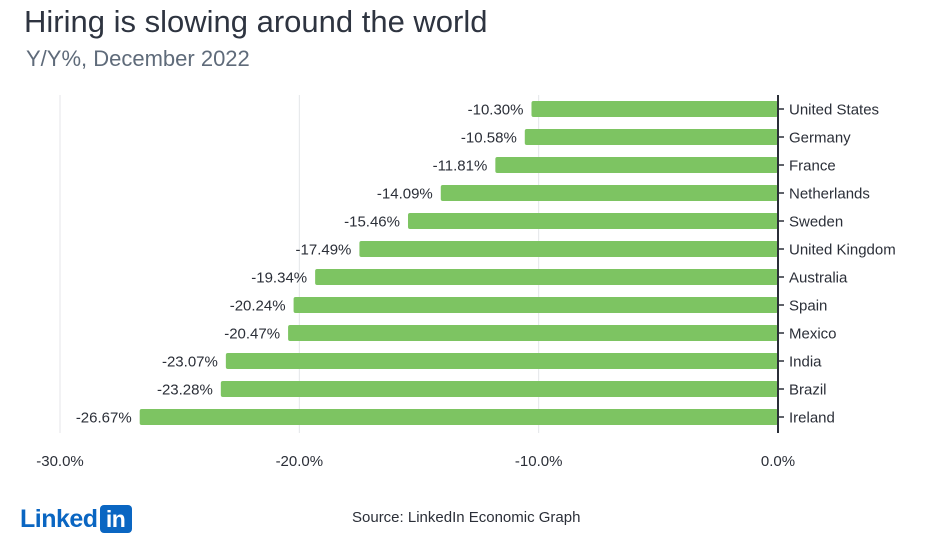 The height and width of the screenshot is (547, 936). I want to click on data-label: -14.09%, so click(405, 194).